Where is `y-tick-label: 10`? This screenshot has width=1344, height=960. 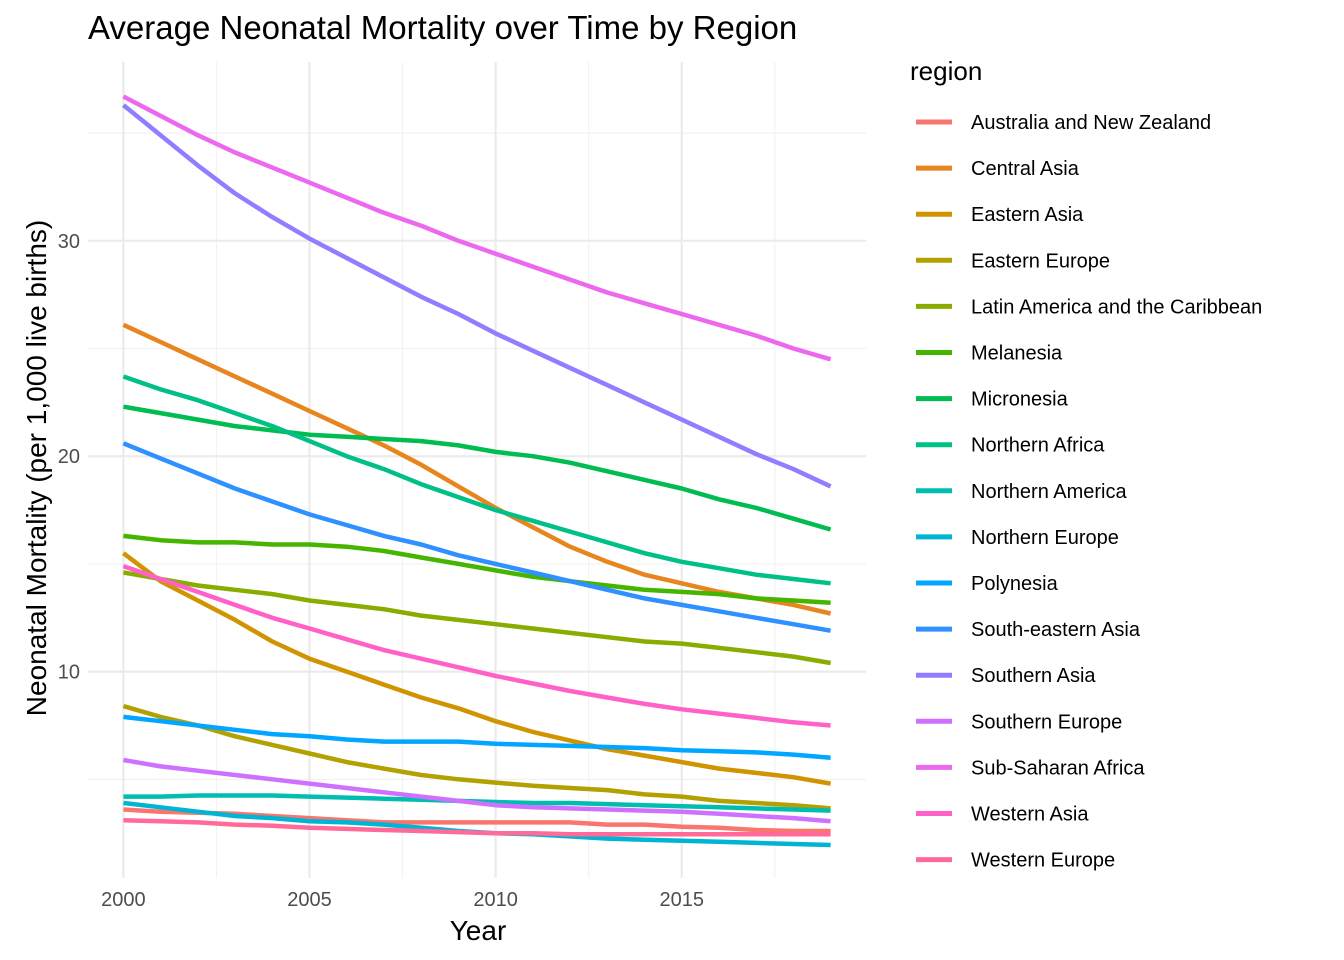
y-tick-label: 10 is located at coordinates (69, 673).